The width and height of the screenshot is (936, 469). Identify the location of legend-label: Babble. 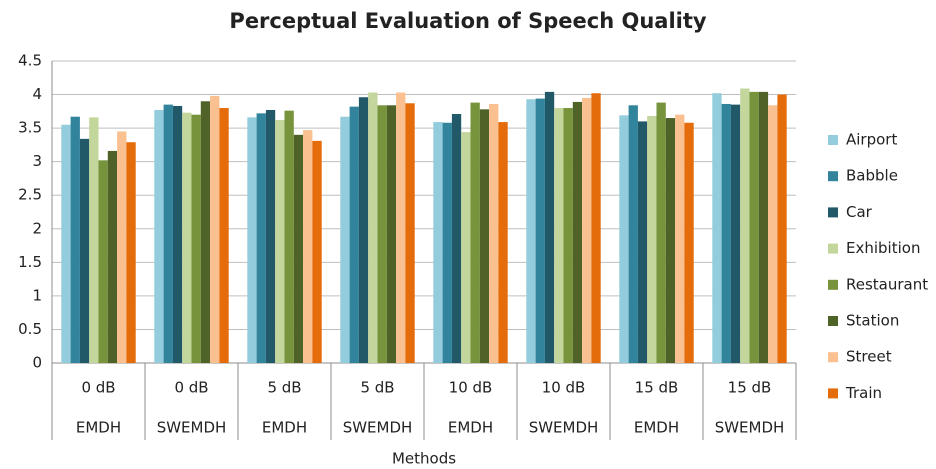
(872, 176).